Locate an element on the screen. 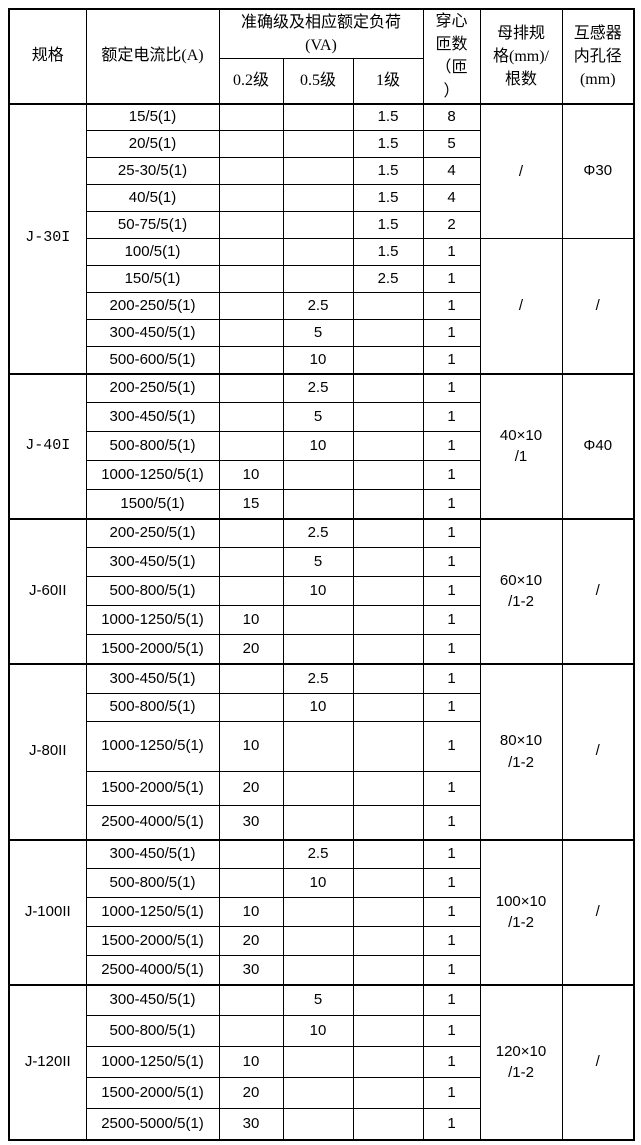  class02-cell: 20 is located at coordinates (251, 649).